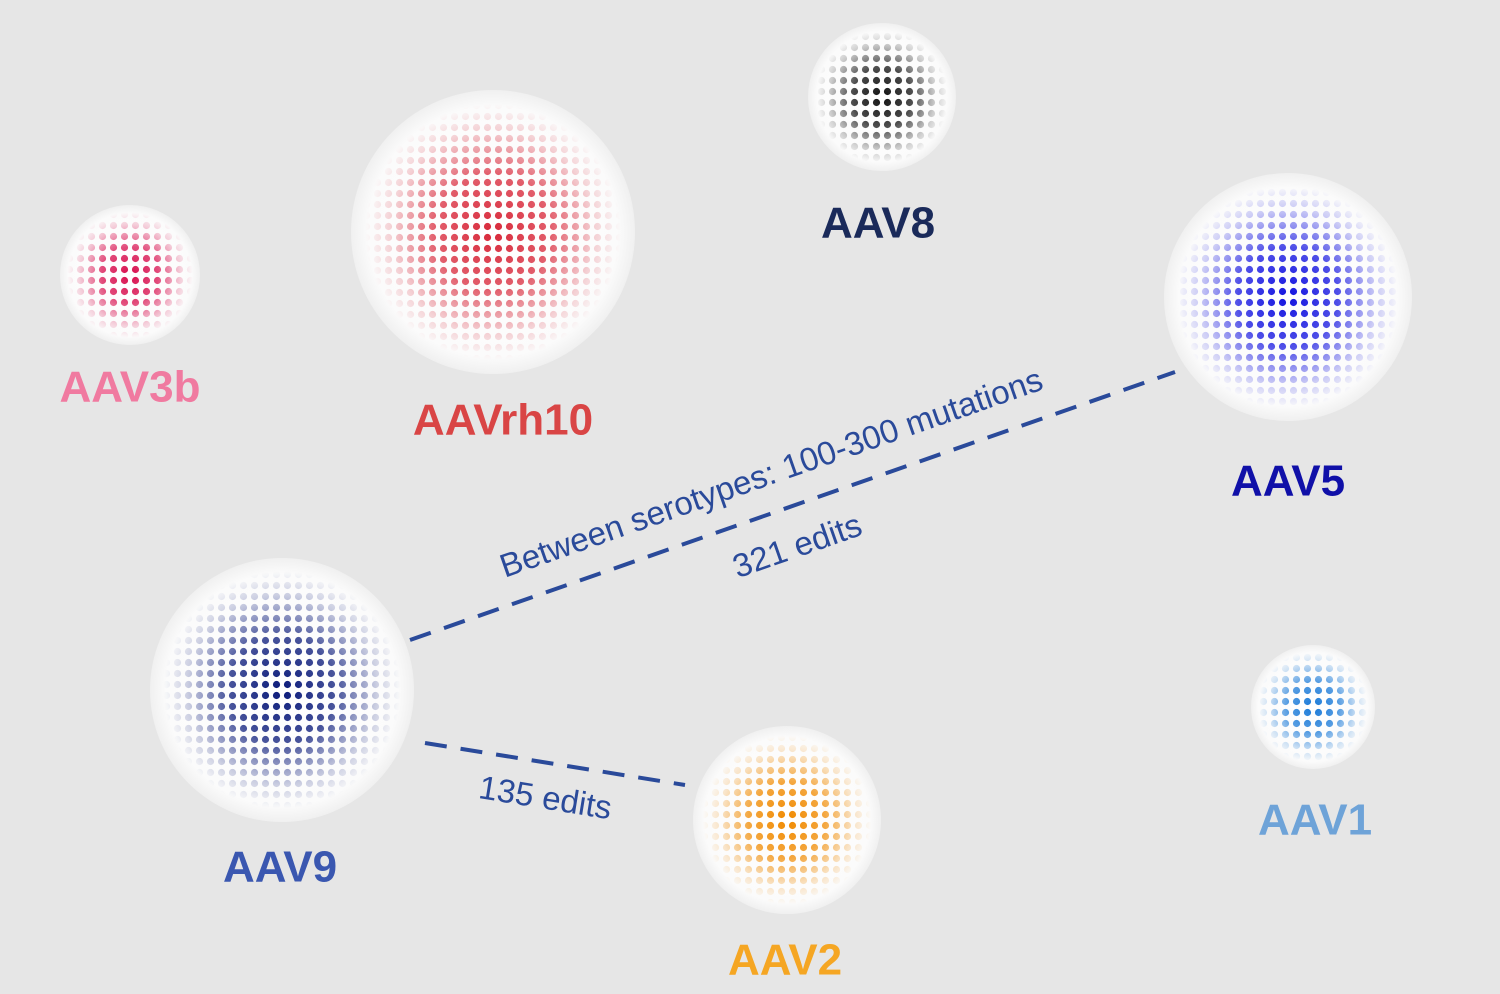  I want to click on node: AAV3b, so click(130, 308).